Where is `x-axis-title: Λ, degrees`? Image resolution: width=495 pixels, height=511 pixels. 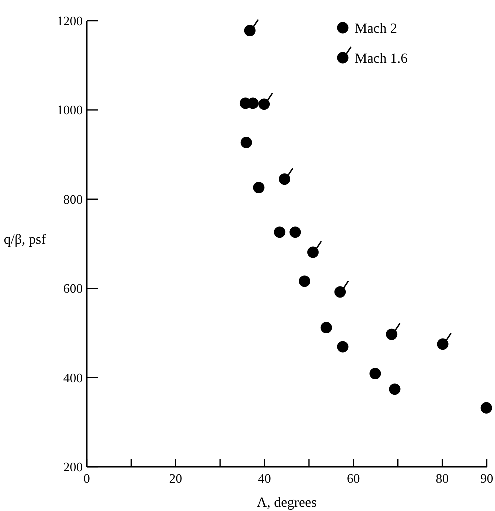 x-axis-title: Λ, degrees is located at coordinates (287, 503).